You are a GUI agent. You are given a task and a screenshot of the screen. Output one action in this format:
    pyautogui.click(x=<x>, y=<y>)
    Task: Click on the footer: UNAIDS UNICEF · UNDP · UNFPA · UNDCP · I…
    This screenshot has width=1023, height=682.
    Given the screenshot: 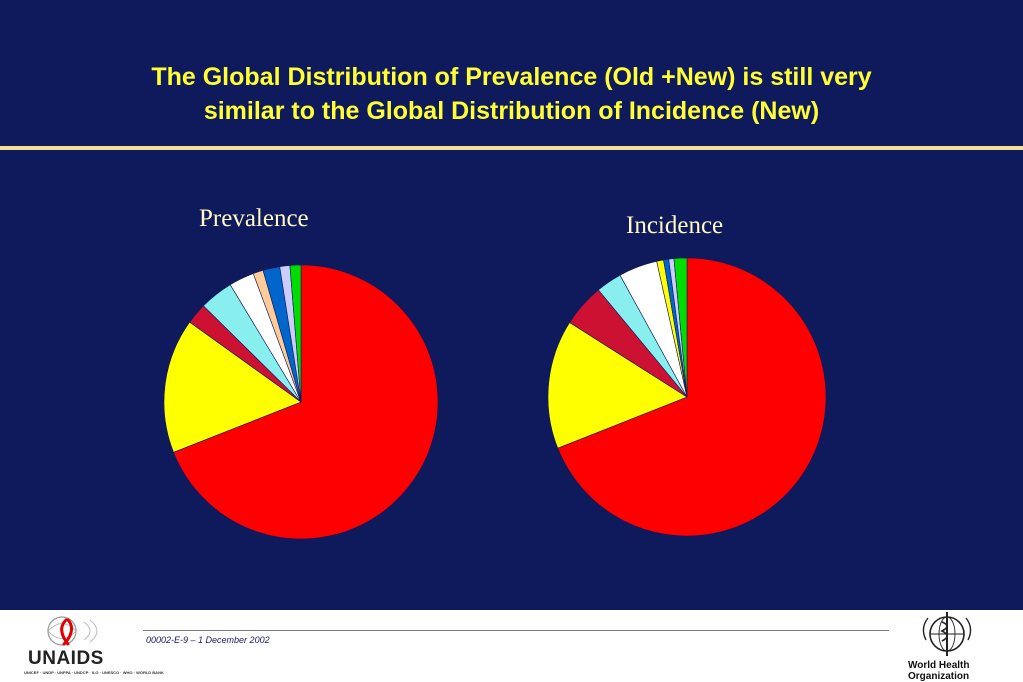 What is the action you would take?
    pyautogui.click(x=511, y=646)
    